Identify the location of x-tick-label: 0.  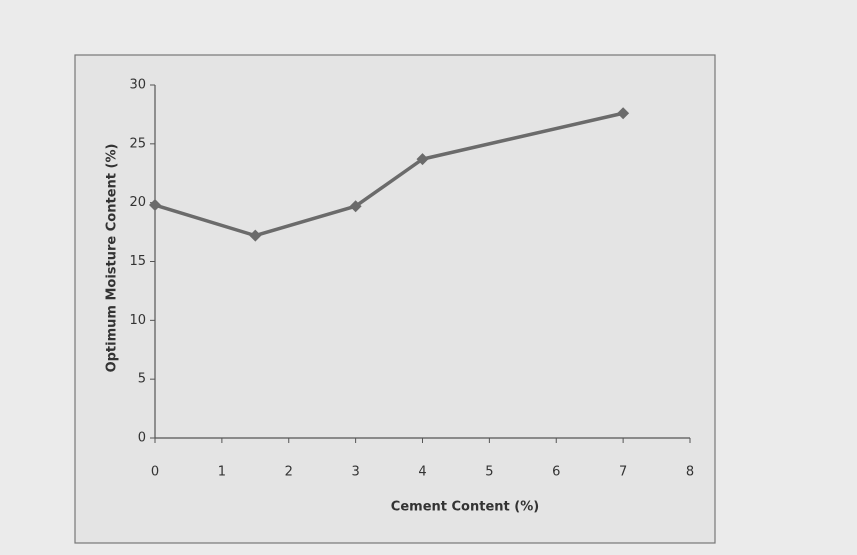
(155, 472).